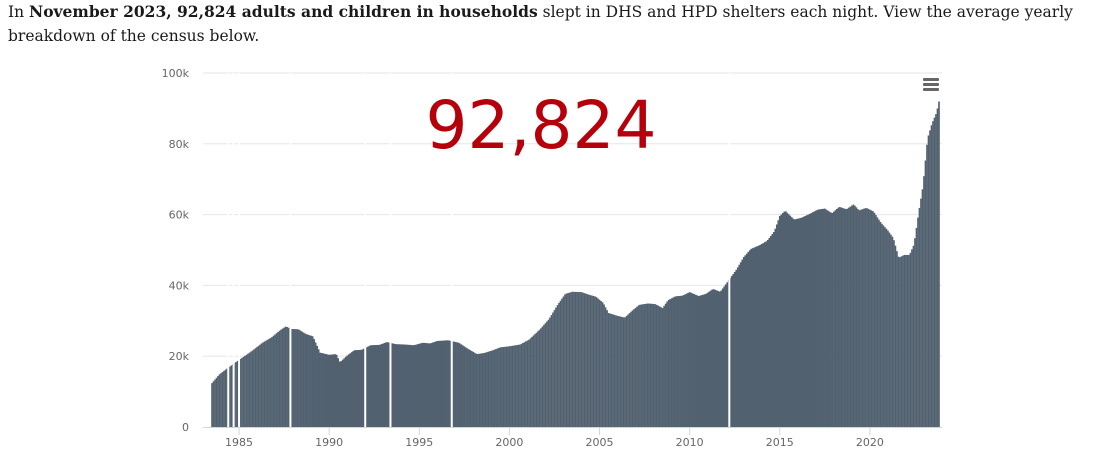  Describe the element at coordinates (185, 427) in the screenshot. I see `y-tick-label: 0` at that location.